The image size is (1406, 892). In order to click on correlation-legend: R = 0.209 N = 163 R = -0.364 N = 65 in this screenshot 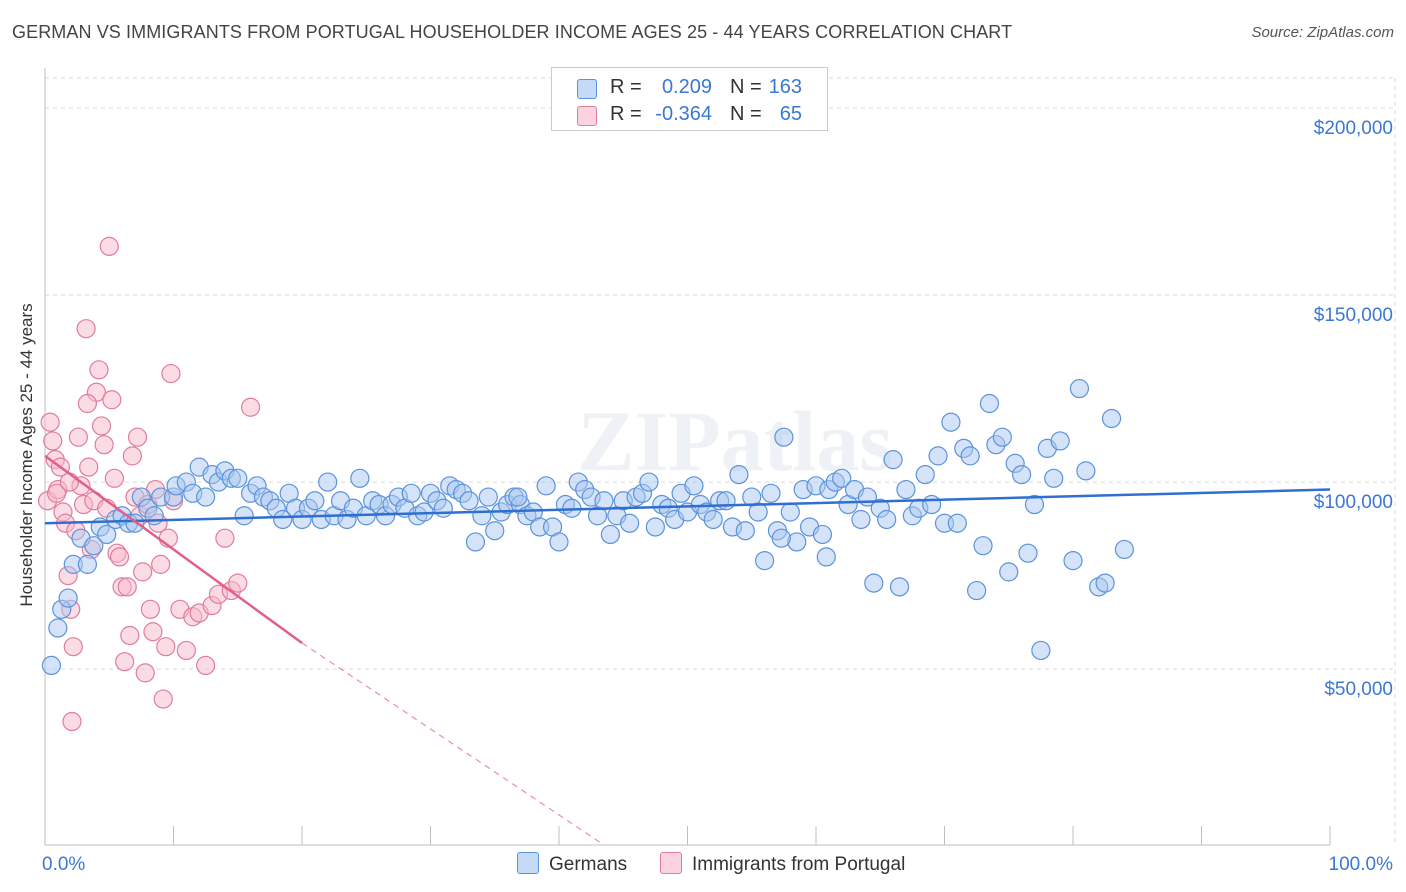, I will do `click(689, 99)`.